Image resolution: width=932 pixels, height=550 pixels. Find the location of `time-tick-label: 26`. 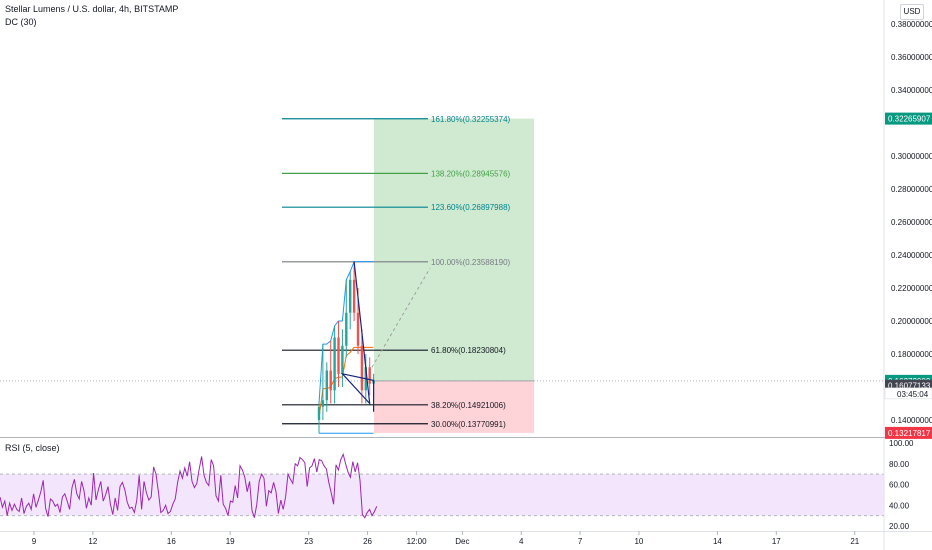

time-tick-label: 26 is located at coordinates (367, 541).